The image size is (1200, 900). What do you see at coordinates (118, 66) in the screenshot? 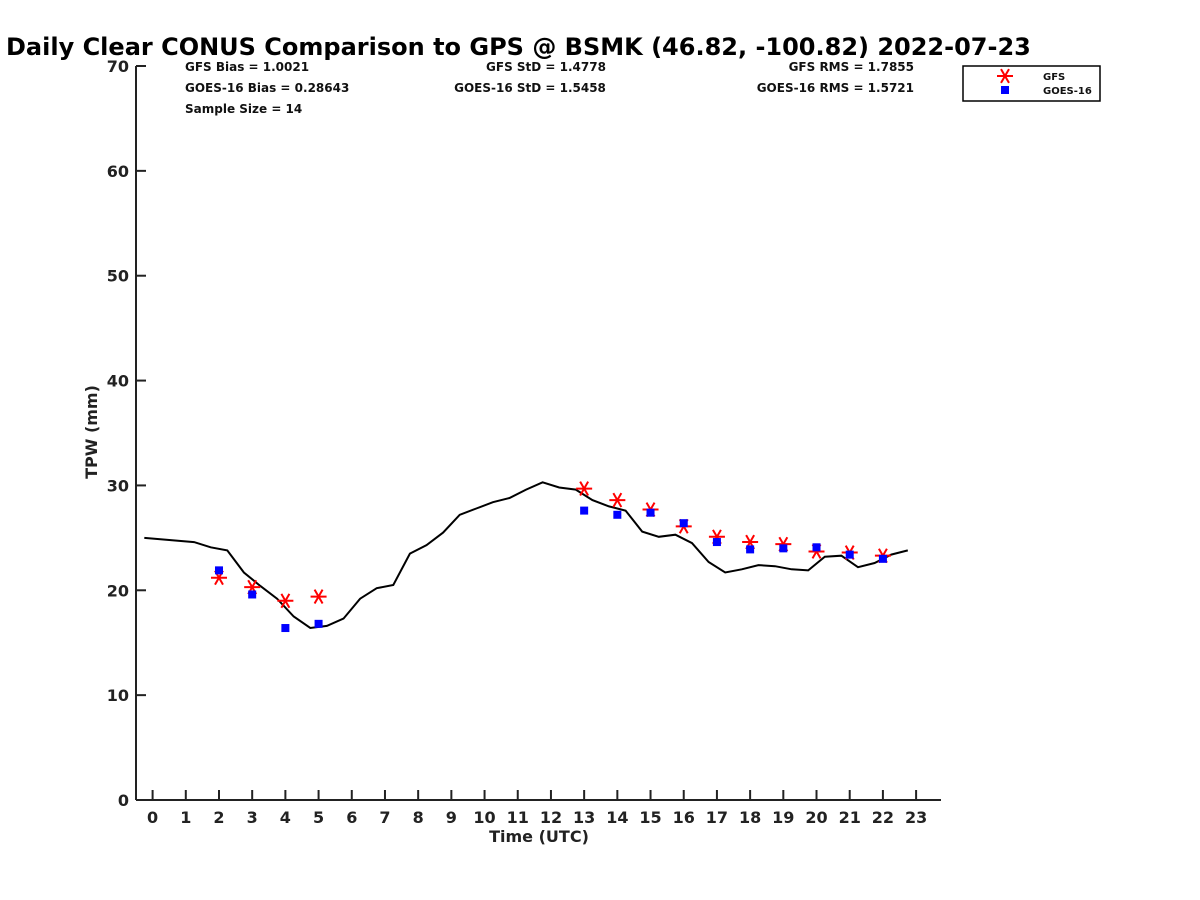
I see `y-tick-label: 70` at bounding box center [118, 66].